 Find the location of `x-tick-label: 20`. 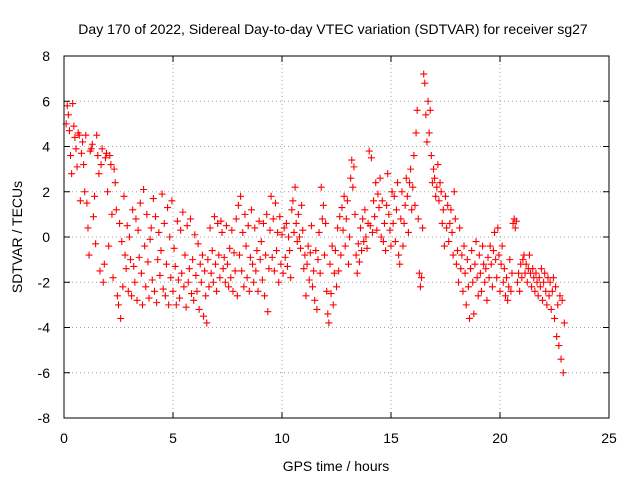

x-tick-label: 20 is located at coordinates (500, 438).